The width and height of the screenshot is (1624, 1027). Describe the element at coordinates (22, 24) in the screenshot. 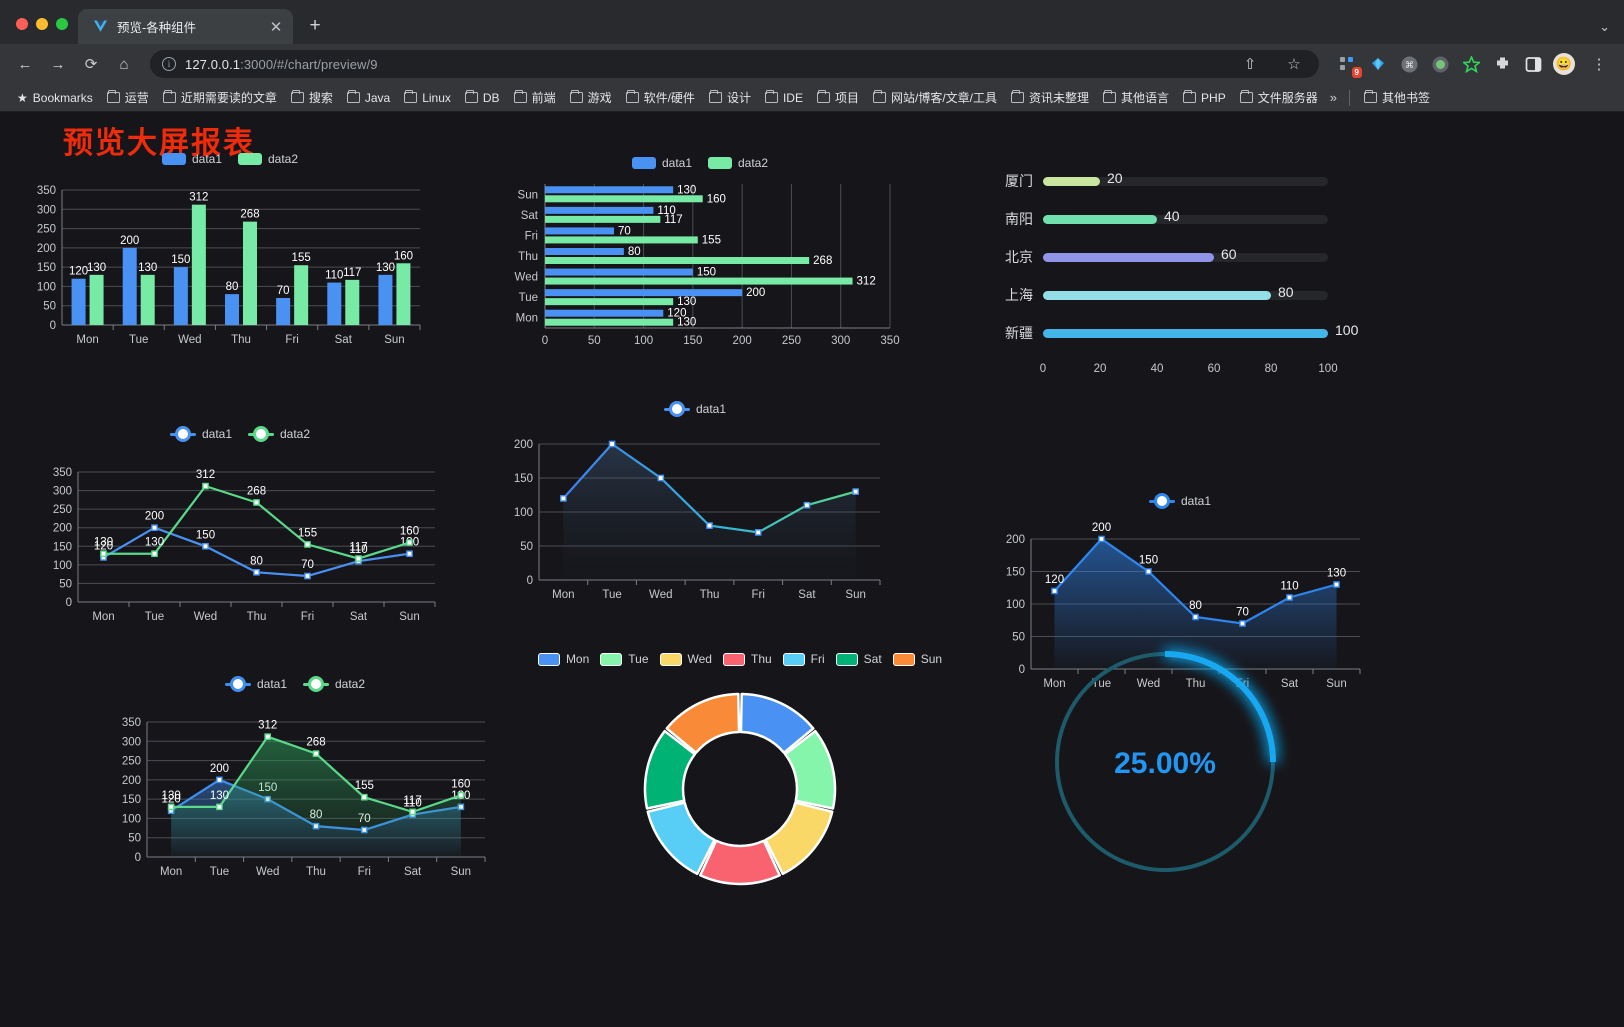

I see `close-window-button` at that location.